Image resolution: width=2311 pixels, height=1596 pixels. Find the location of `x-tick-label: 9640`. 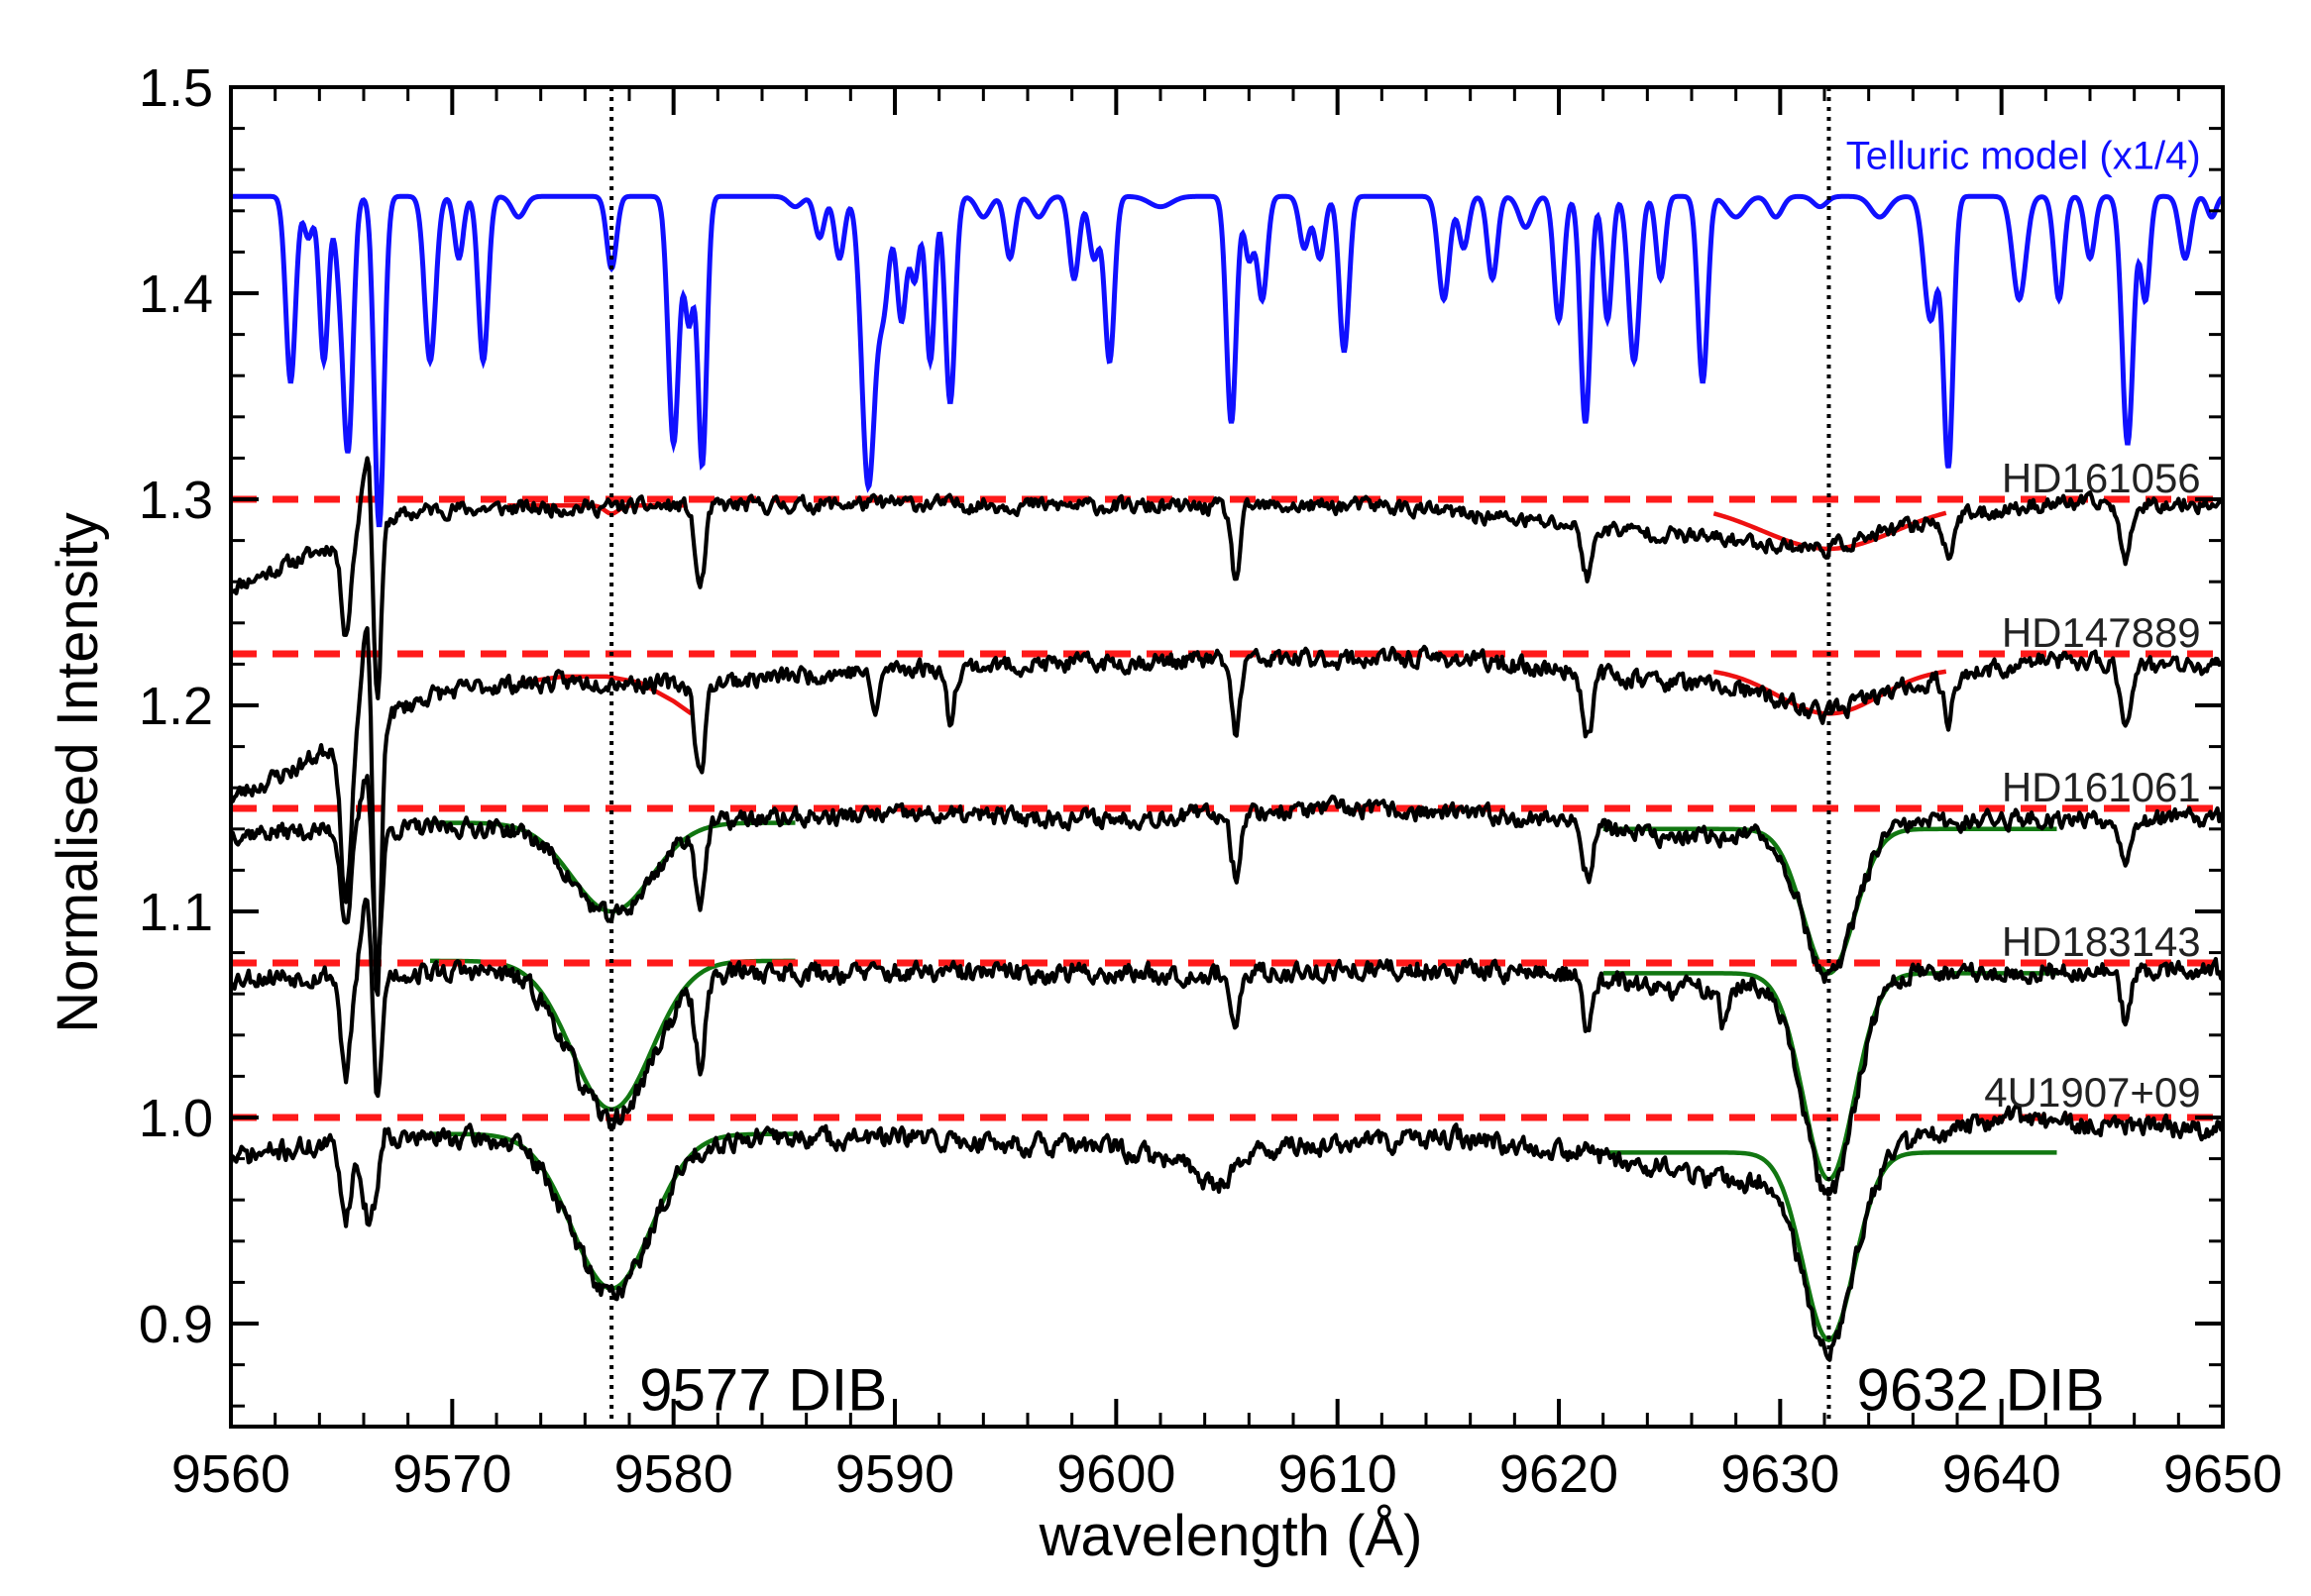

x-tick-label: 9640 is located at coordinates (2001, 1474).